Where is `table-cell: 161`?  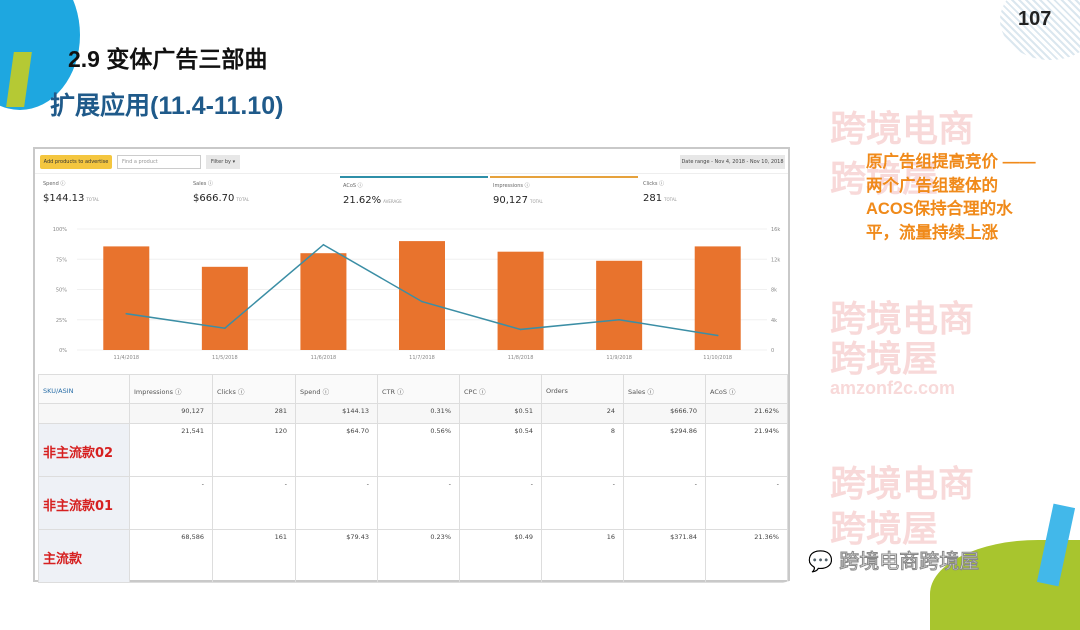 table-cell: 161 is located at coordinates (254, 556).